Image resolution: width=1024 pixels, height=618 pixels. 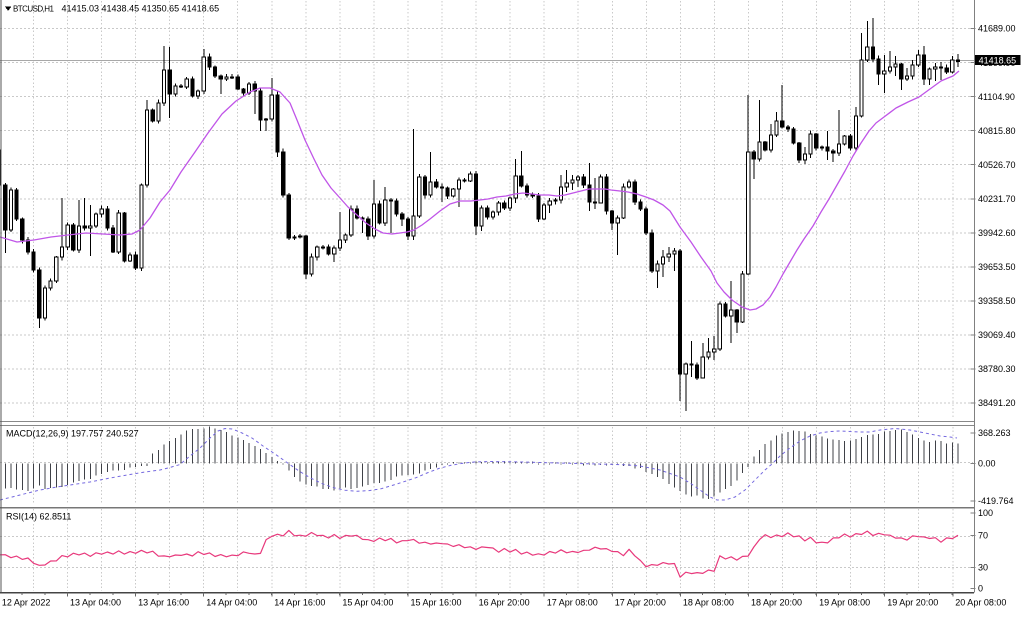 What do you see at coordinates (980, 603) in the screenshot?
I see `svg-text: 20 Apr 08:00` at bounding box center [980, 603].